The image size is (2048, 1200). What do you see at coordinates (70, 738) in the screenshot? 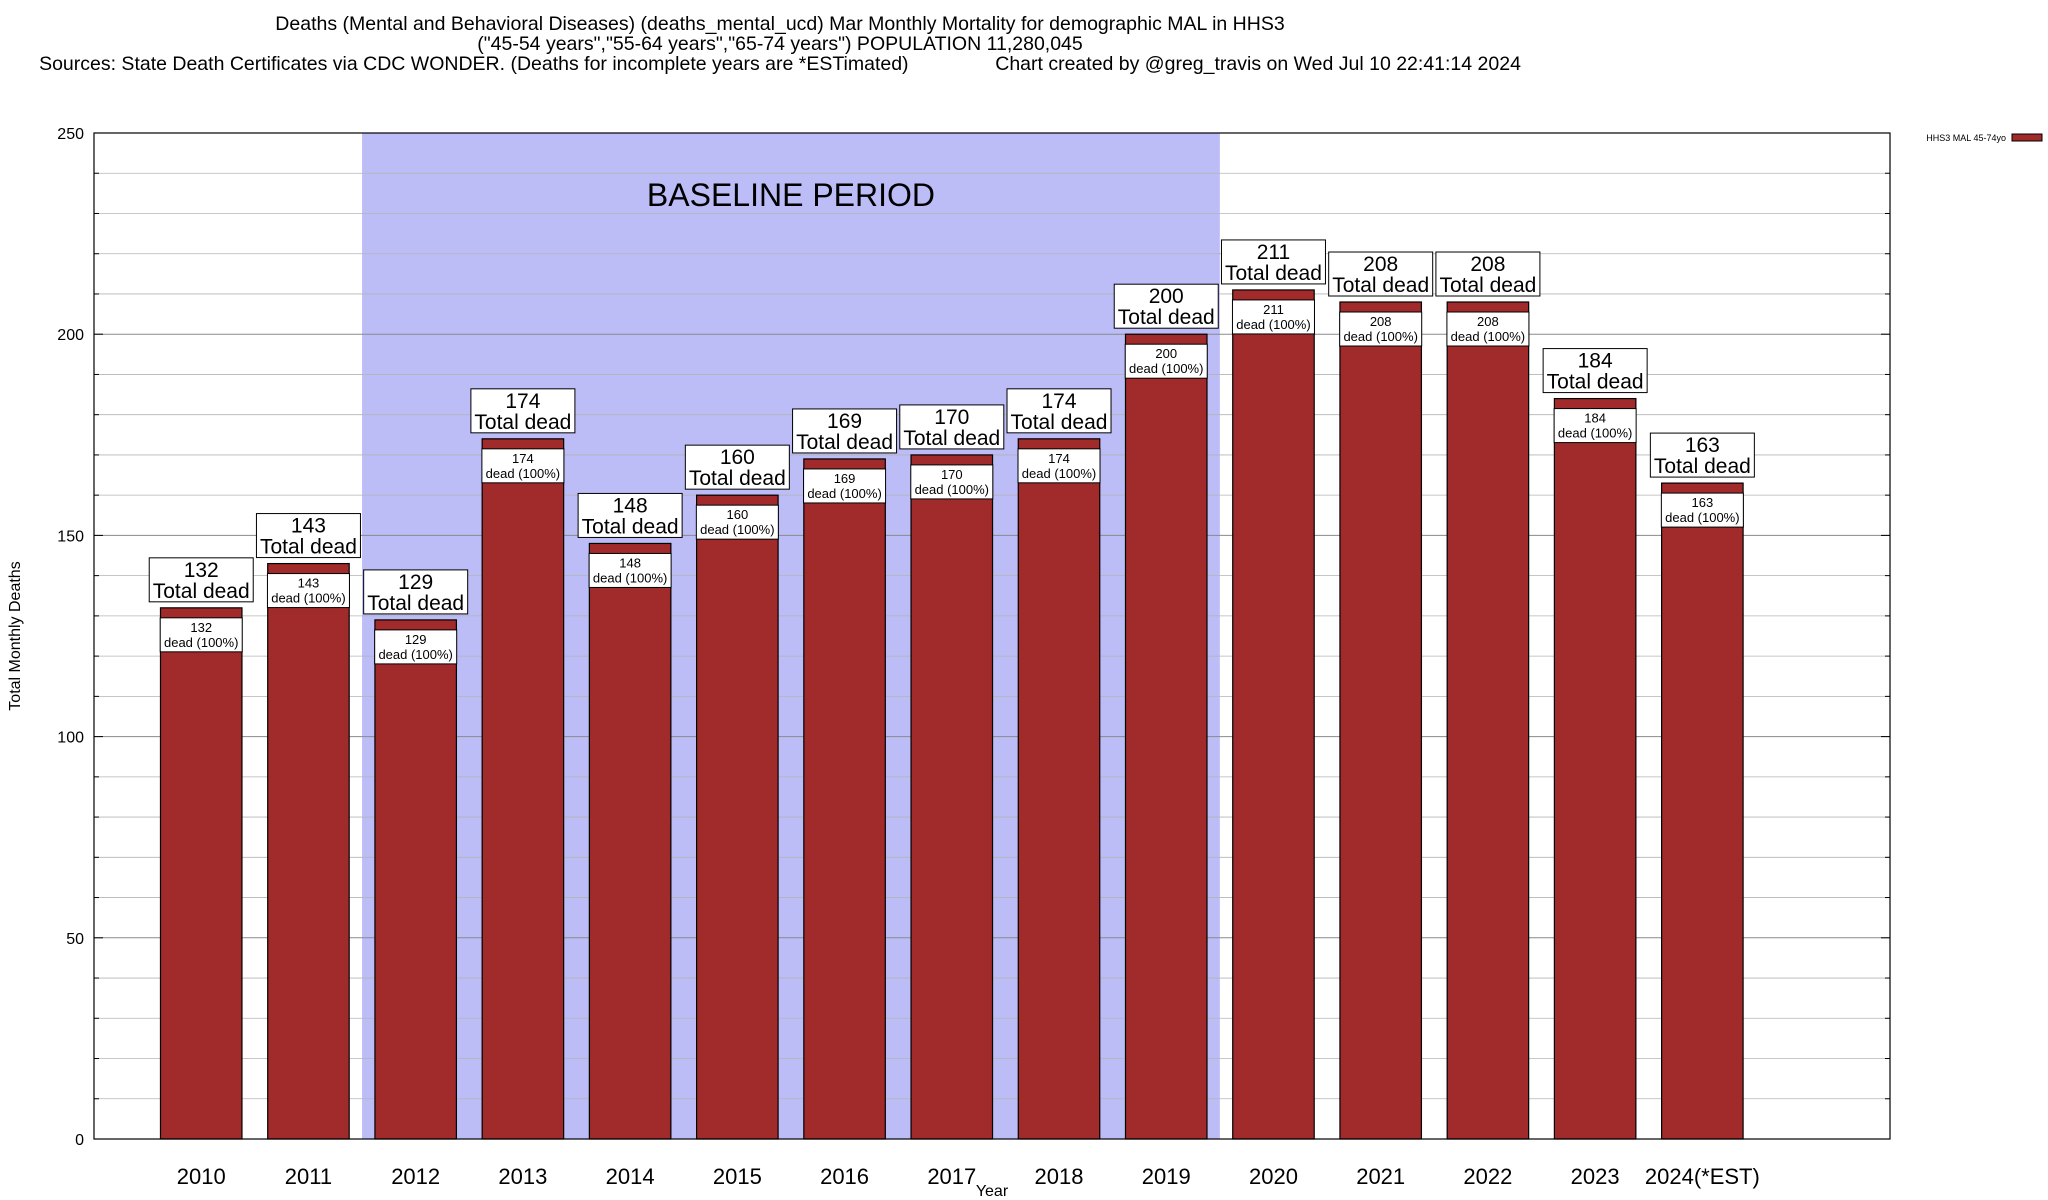
I see `y-tick-label: 100` at bounding box center [70, 738].